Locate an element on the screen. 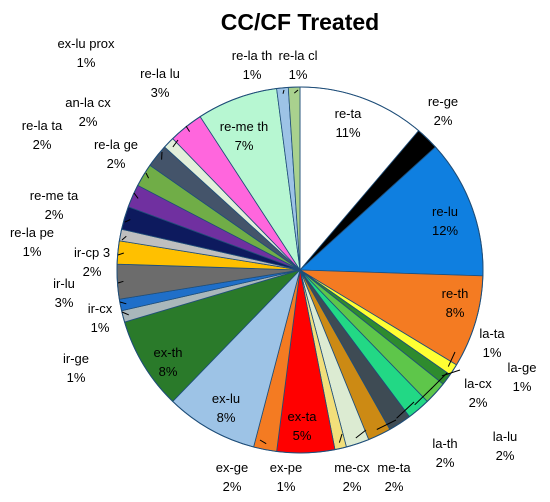  slice-label: ir-cx 1% is located at coordinates (100, 318).